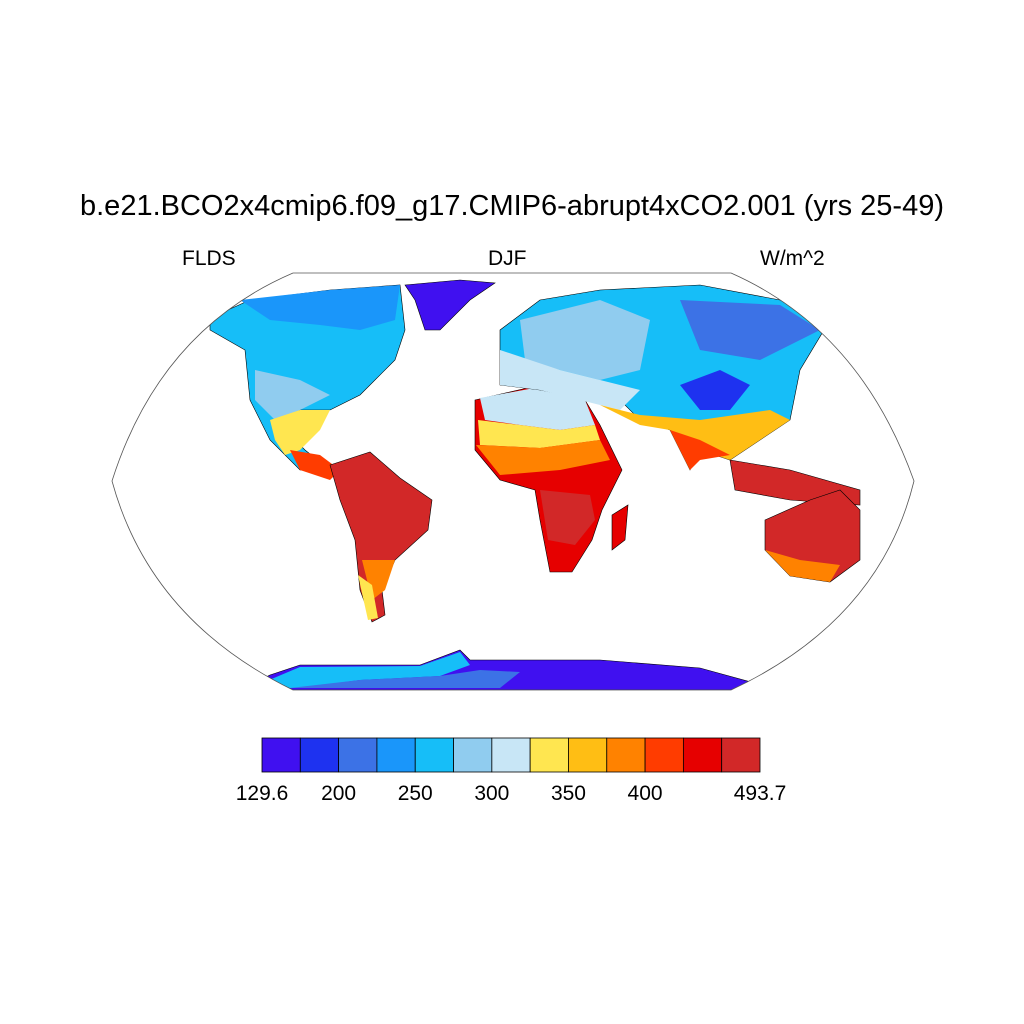  I want to click on colorbar-tick-label: 493.7, so click(760, 793).